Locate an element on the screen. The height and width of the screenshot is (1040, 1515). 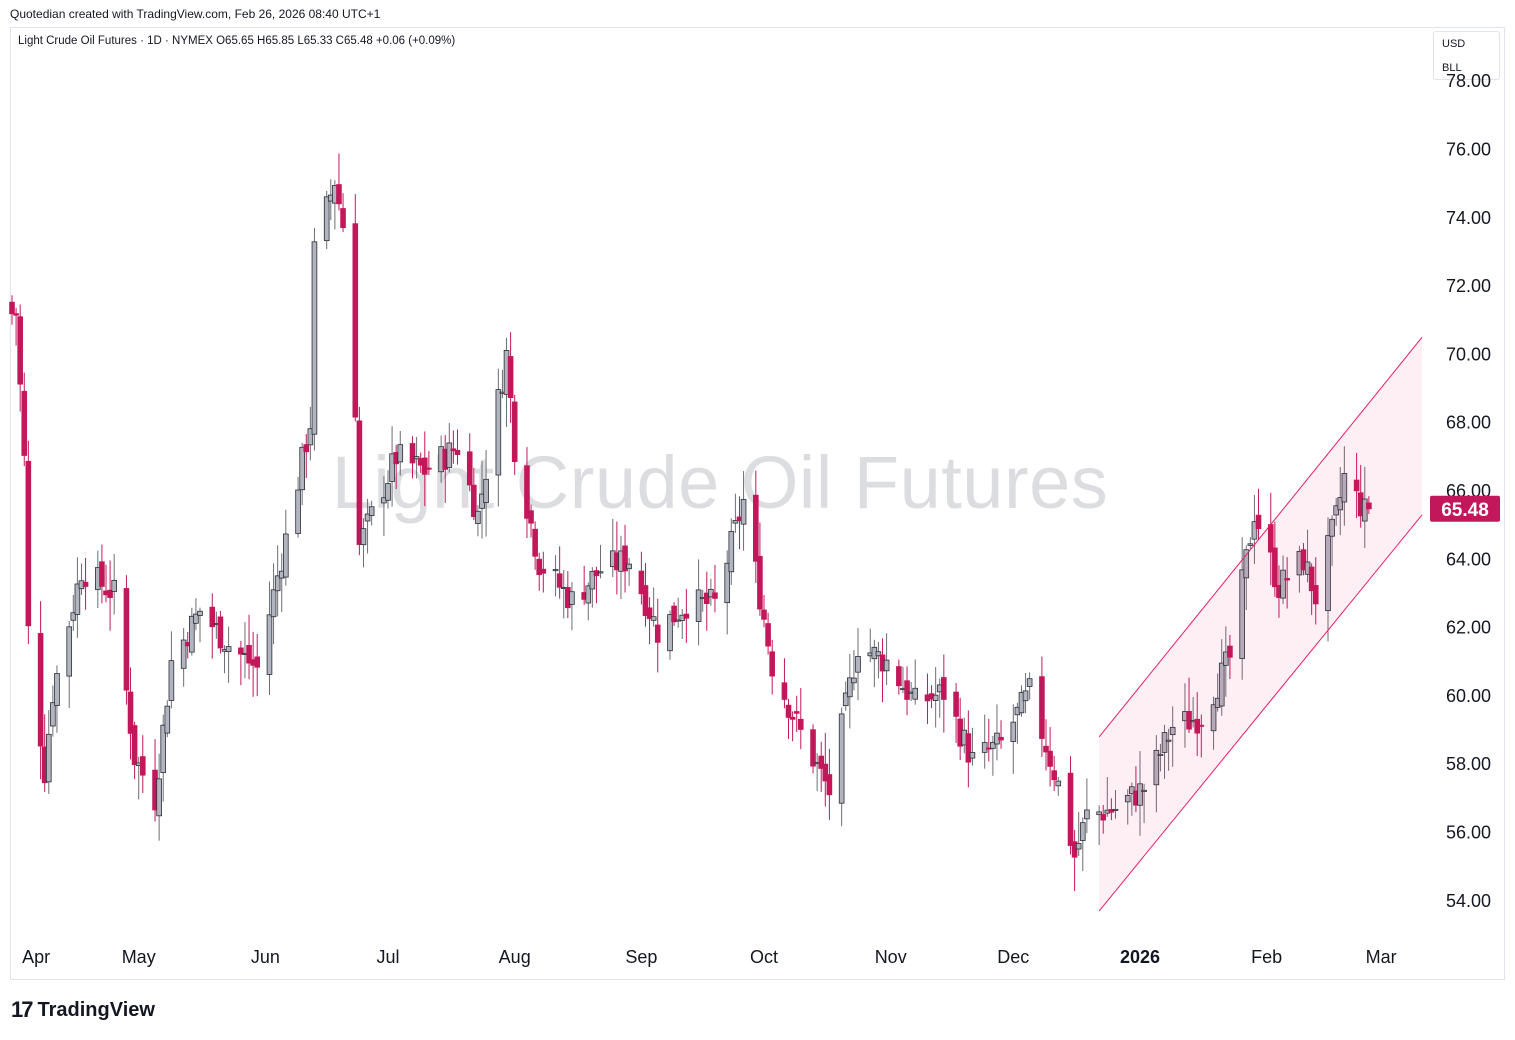
trend-channel is located at coordinates (1260, 624).